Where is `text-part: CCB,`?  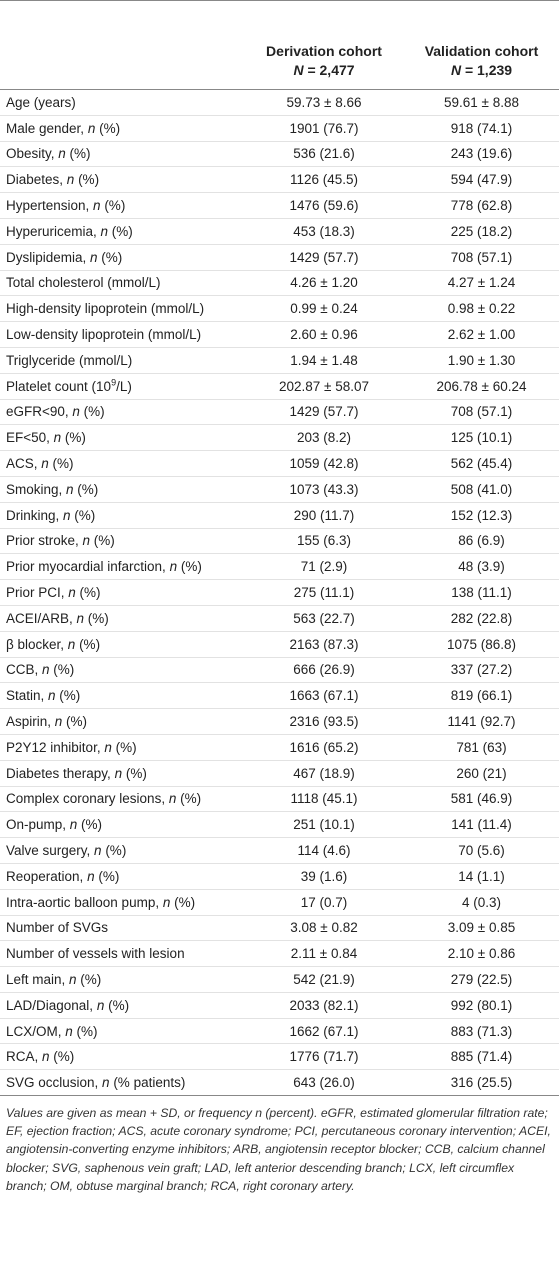 text-part: CCB, is located at coordinates (24, 670).